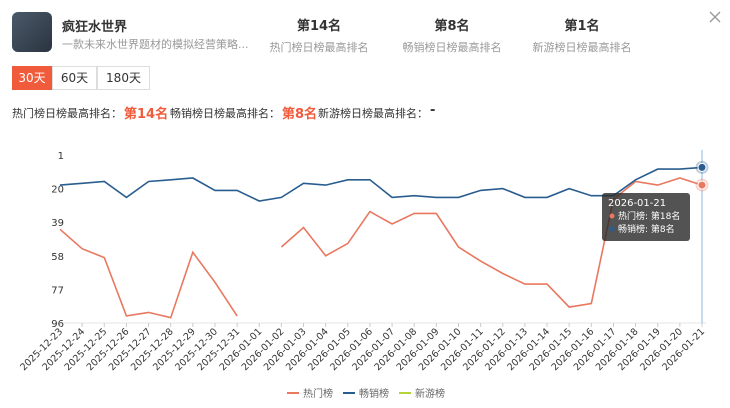 This screenshot has height=408, width=730. Describe the element at coordinates (146, 114) in the screenshot. I see `summary-value: 第14名` at that location.